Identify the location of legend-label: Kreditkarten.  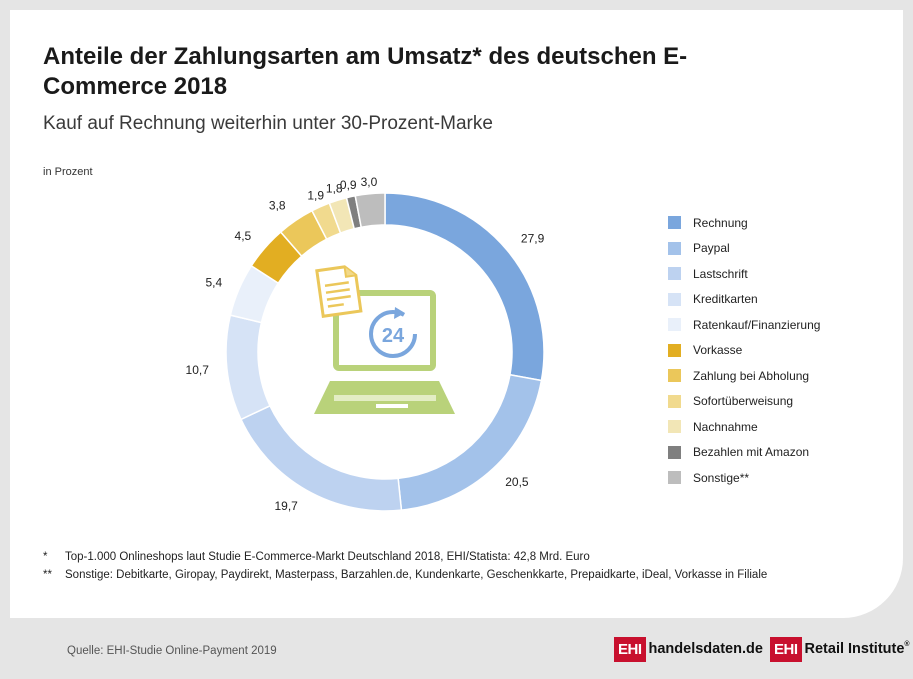
(725, 299).